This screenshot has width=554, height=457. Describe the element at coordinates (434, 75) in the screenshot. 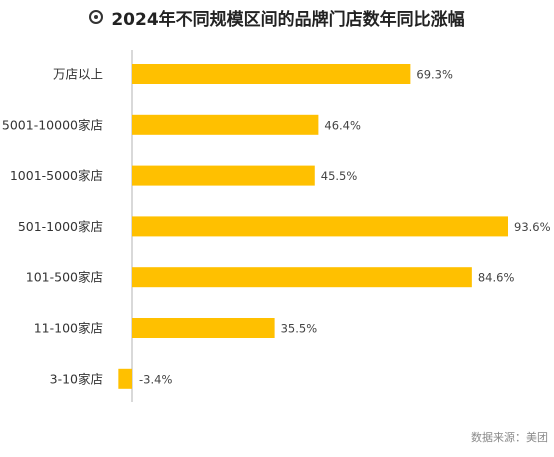

I see `value-label: 69.3%` at that location.